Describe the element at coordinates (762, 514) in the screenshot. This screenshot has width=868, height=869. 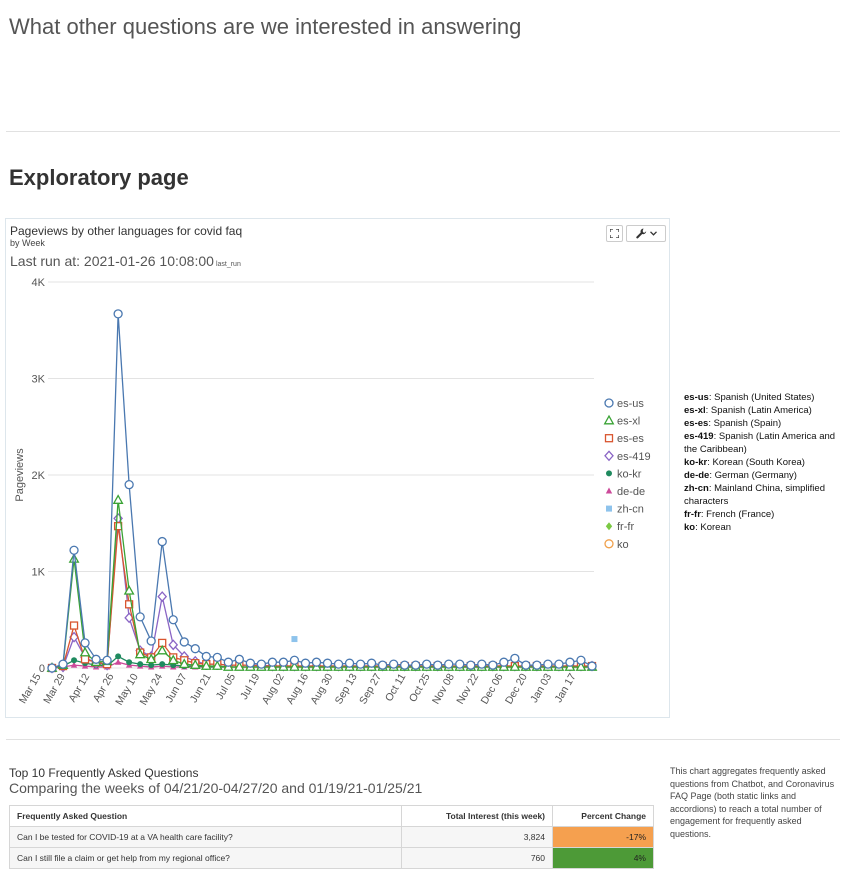
I see `language-key-item: fr-fr: French (France)` at that location.